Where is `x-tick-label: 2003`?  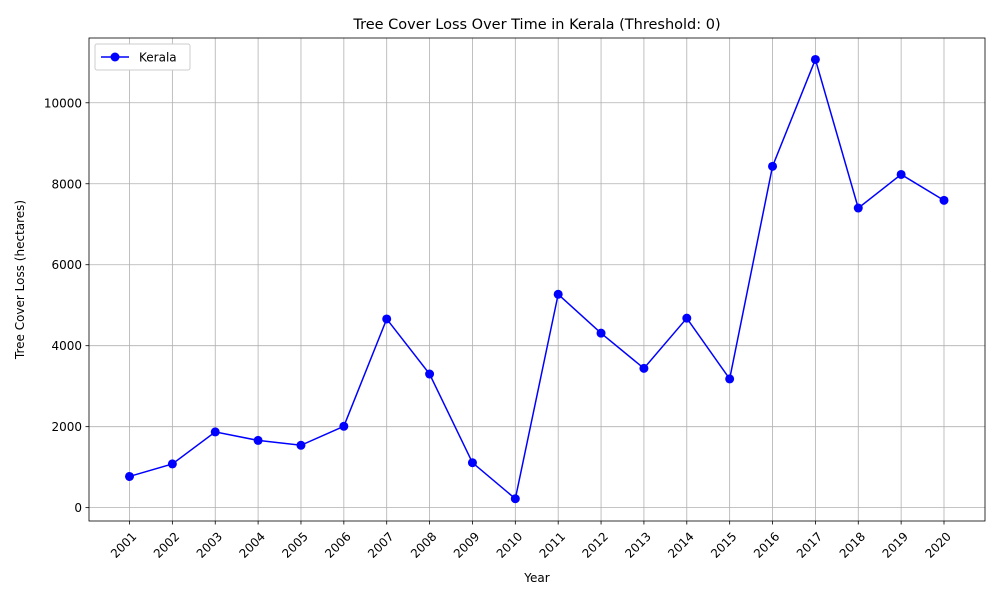 x-tick-label: 2003 is located at coordinates (209, 544).